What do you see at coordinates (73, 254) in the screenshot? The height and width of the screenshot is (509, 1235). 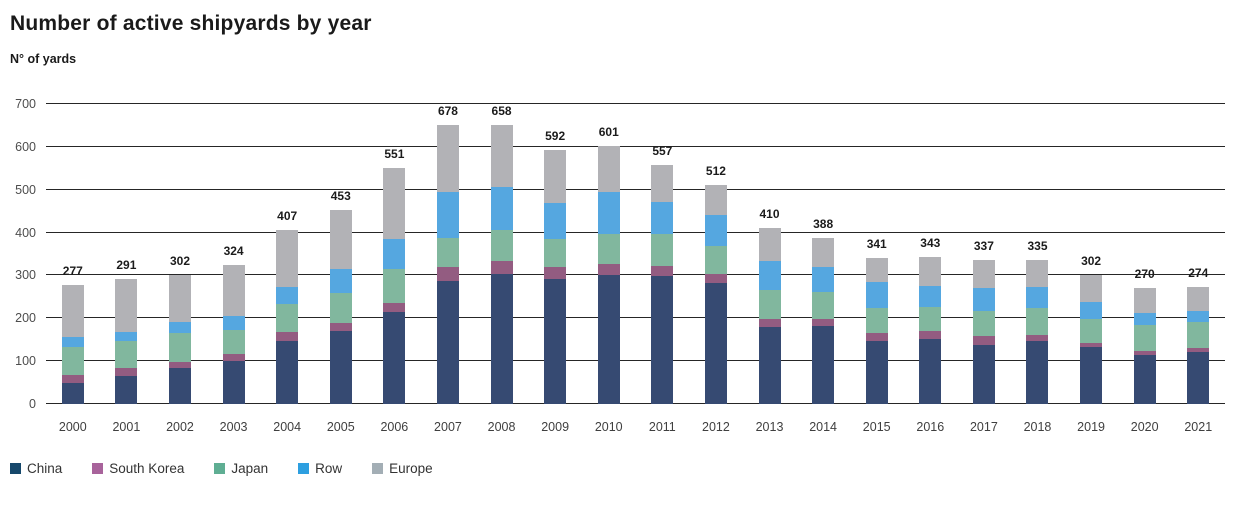 I see `bar-column-2000: 277` at bounding box center [73, 254].